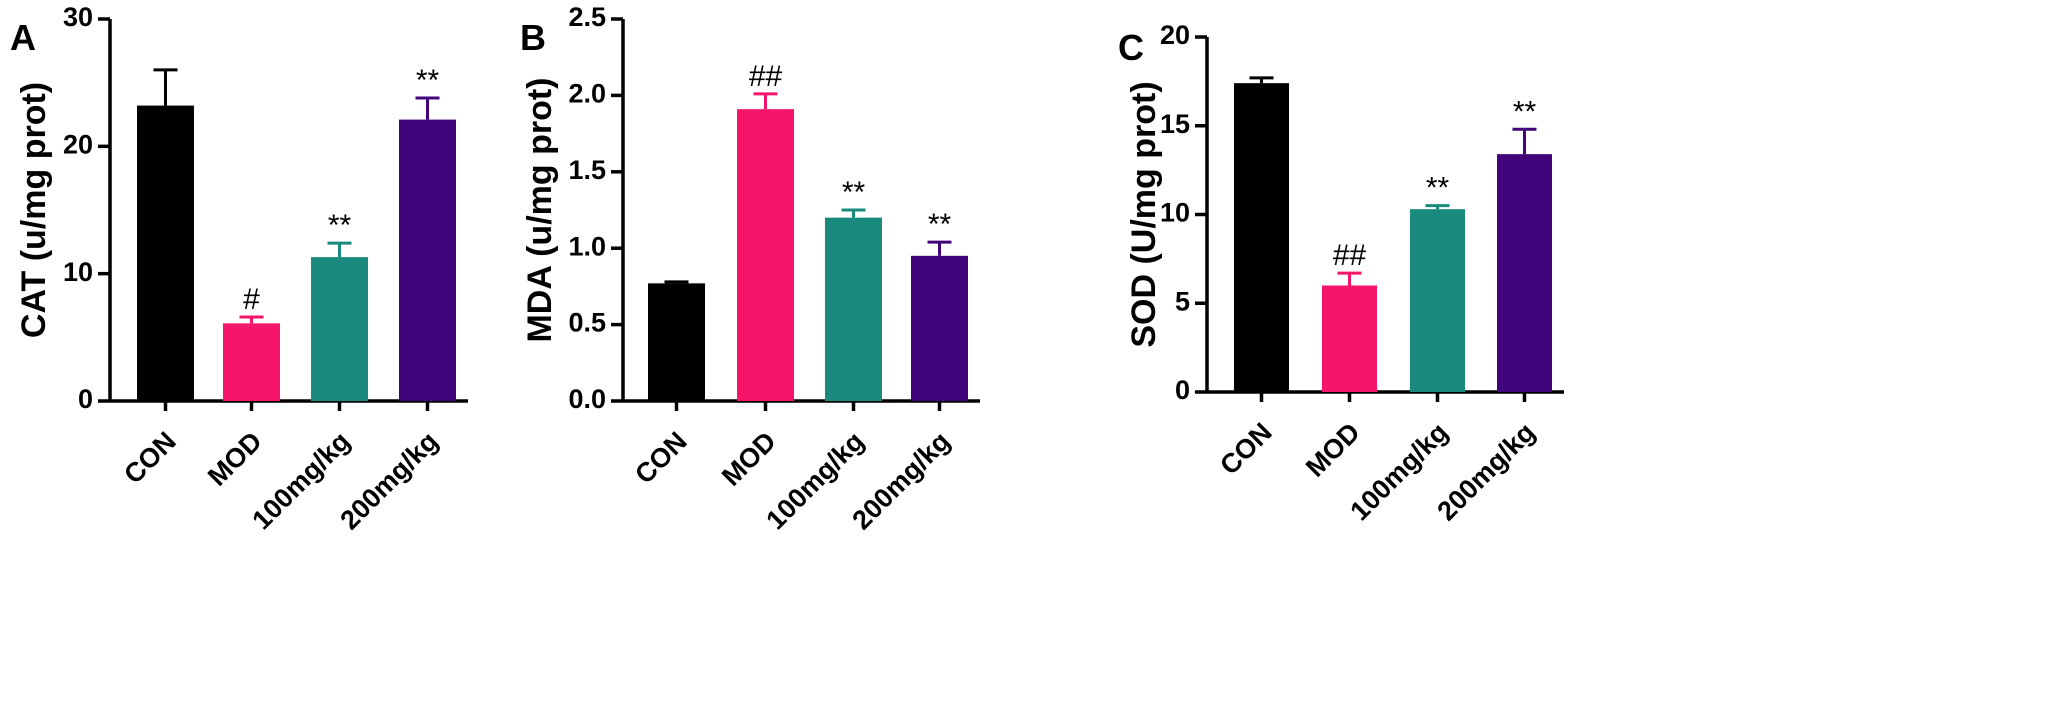  Describe the element at coordinates (587, 94) in the screenshot. I see `y-tick-label: 2.0` at that location.